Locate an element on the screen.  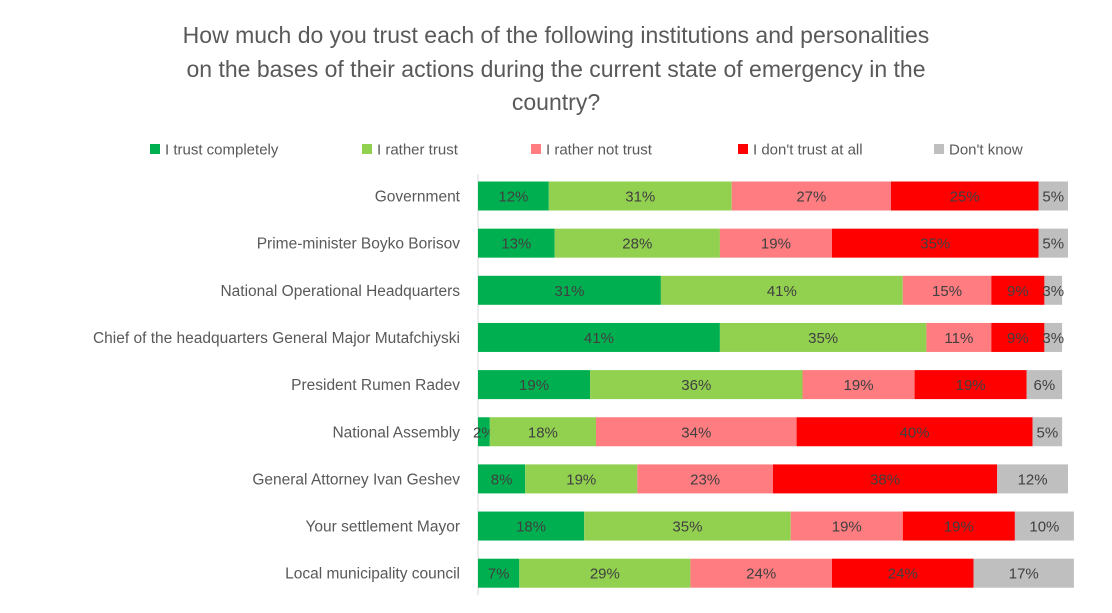
data-label: 28% is located at coordinates (637, 244).